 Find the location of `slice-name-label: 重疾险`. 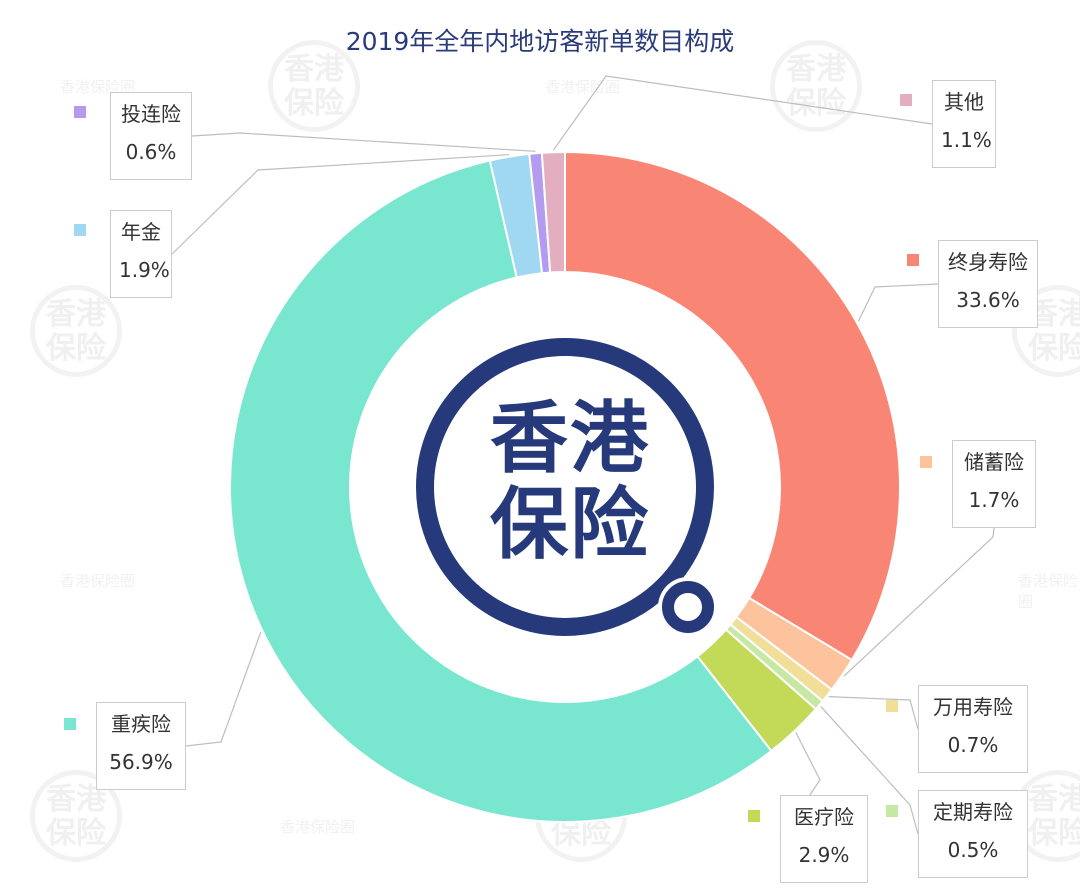

slice-name-label: 重疾险 is located at coordinates (141, 724).